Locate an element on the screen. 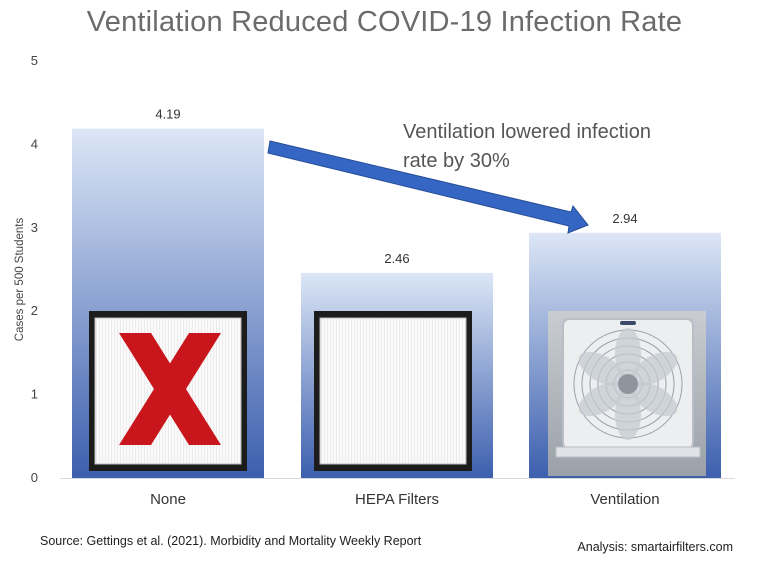 The width and height of the screenshot is (769, 567). x-tick-label: None is located at coordinates (168, 499).